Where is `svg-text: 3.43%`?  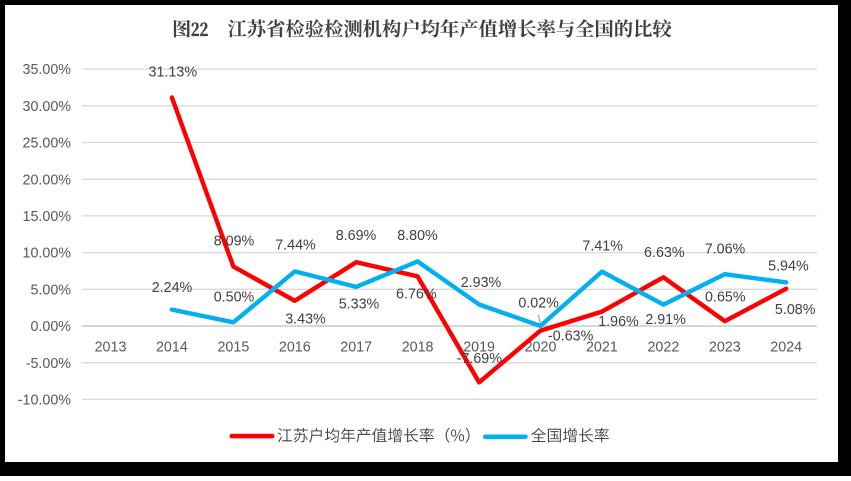 svg-text: 3.43% is located at coordinates (305, 319).